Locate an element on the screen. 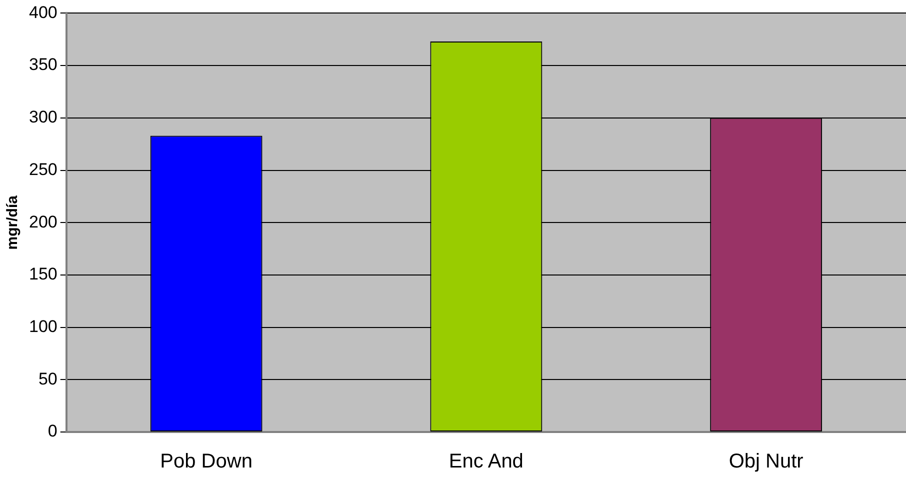 The image size is (906, 494). y-tick-label: 0 is located at coordinates (53, 431).